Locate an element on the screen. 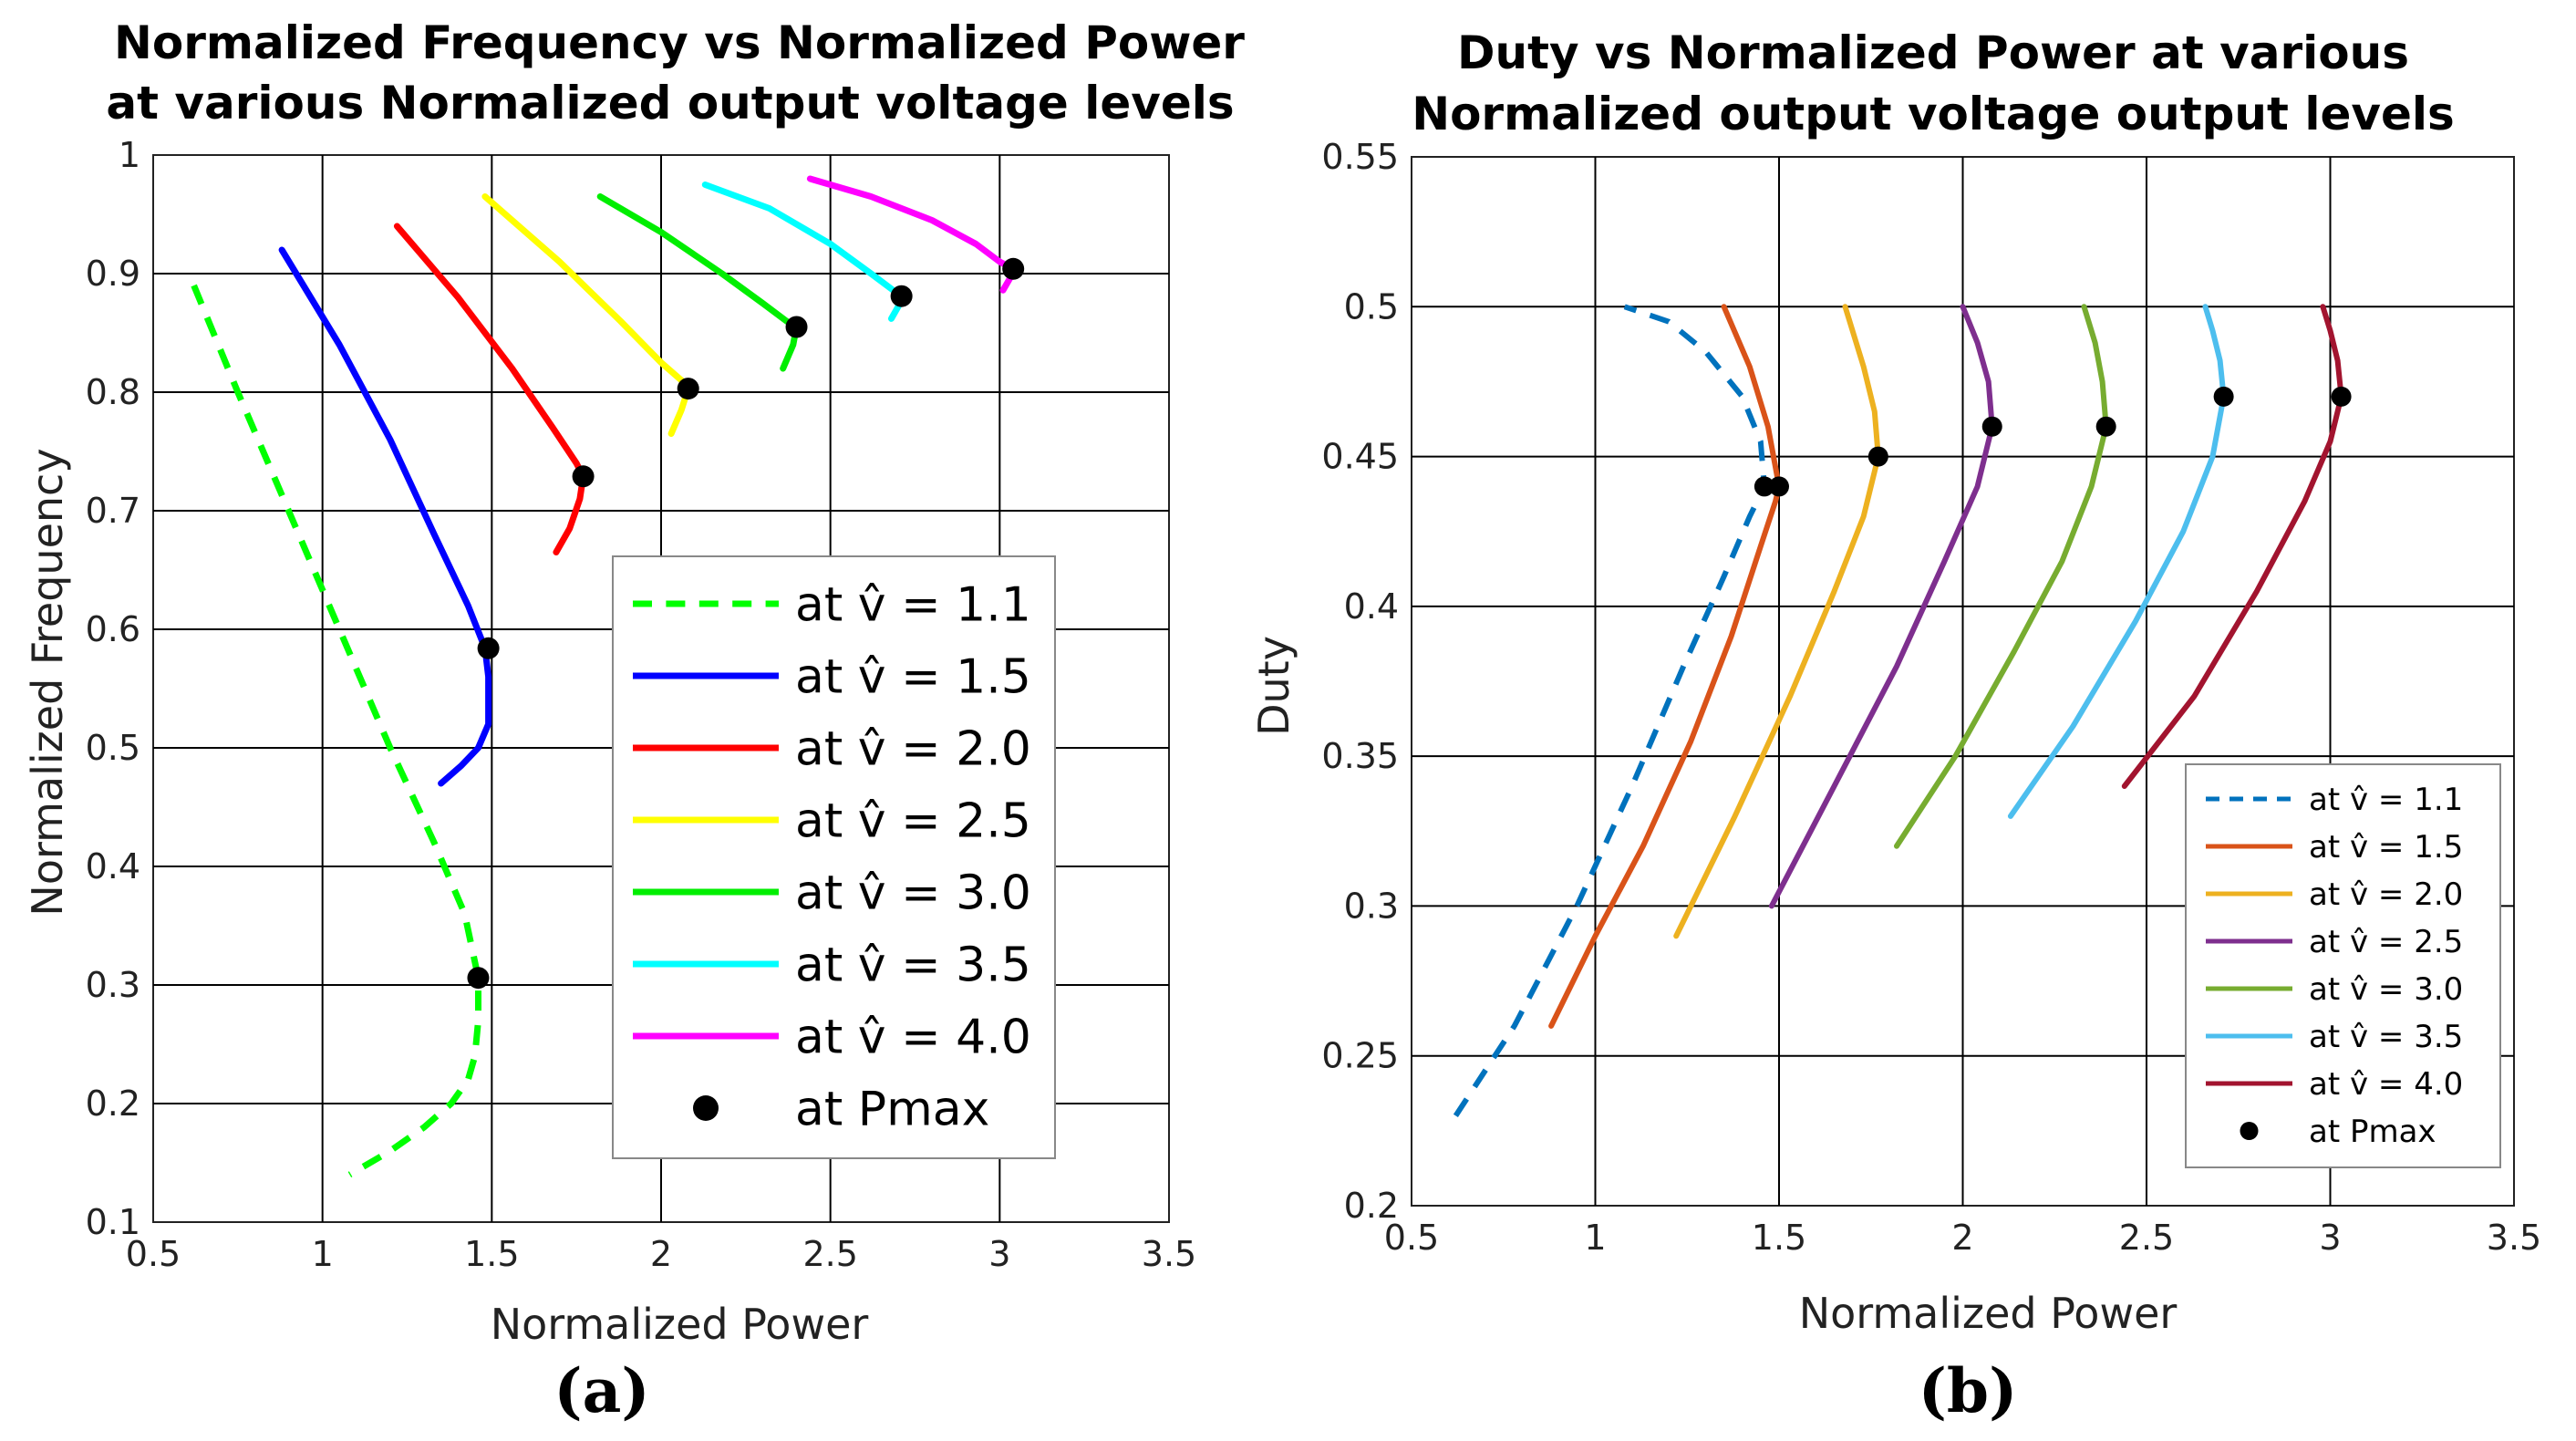  chart-b-panel-label: (b) is located at coordinates (1968, 1390).